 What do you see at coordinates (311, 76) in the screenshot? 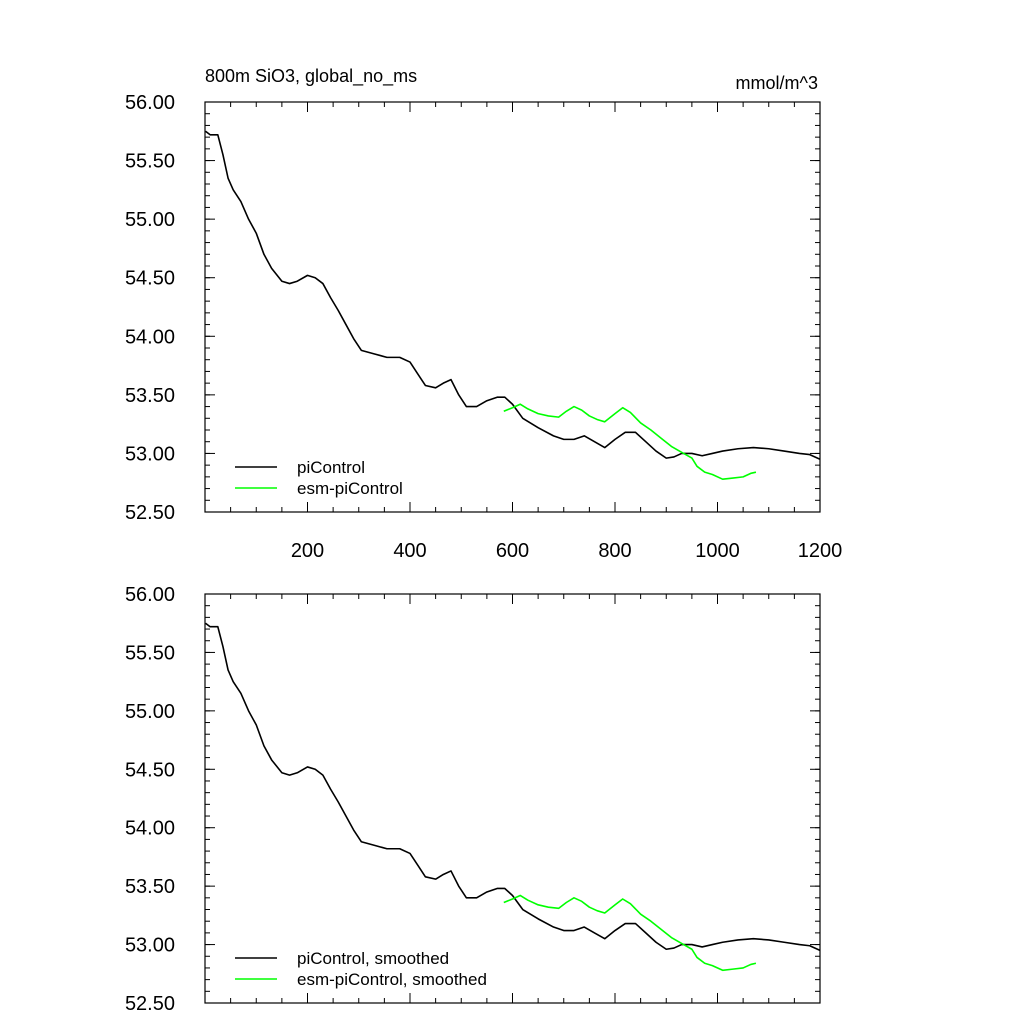
I see `chart-title: 800m SiO3, global_no_ms` at bounding box center [311, 76].